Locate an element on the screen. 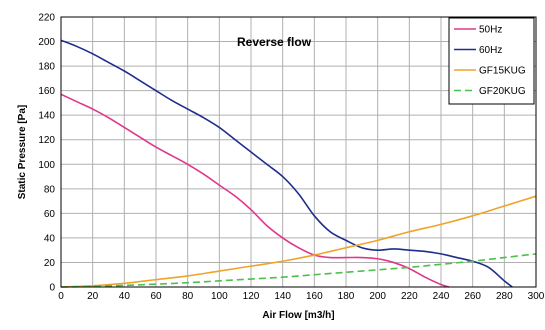 The image size is (545, 330). legend: 50Hz 60Hz GF15KUG GF20KUG is located at coordinates (491, 61).